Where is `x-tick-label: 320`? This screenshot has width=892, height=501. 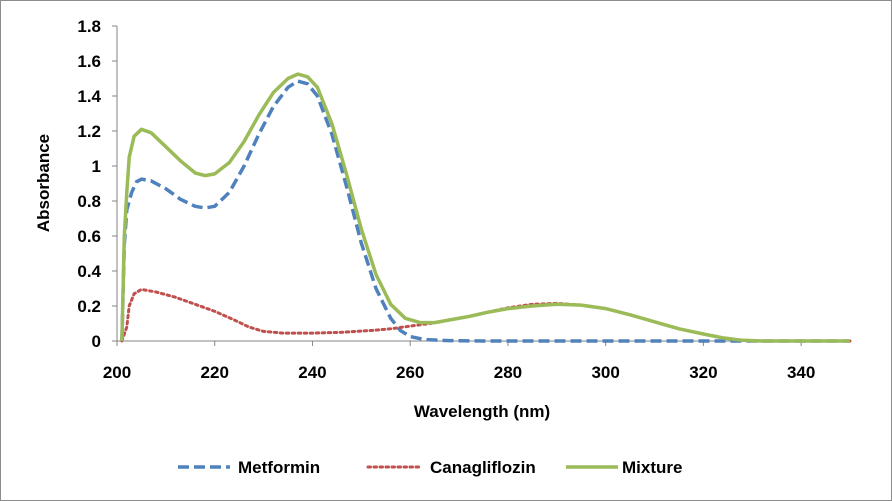 x-tick-label: 320 is located at coordinates (703, 372).